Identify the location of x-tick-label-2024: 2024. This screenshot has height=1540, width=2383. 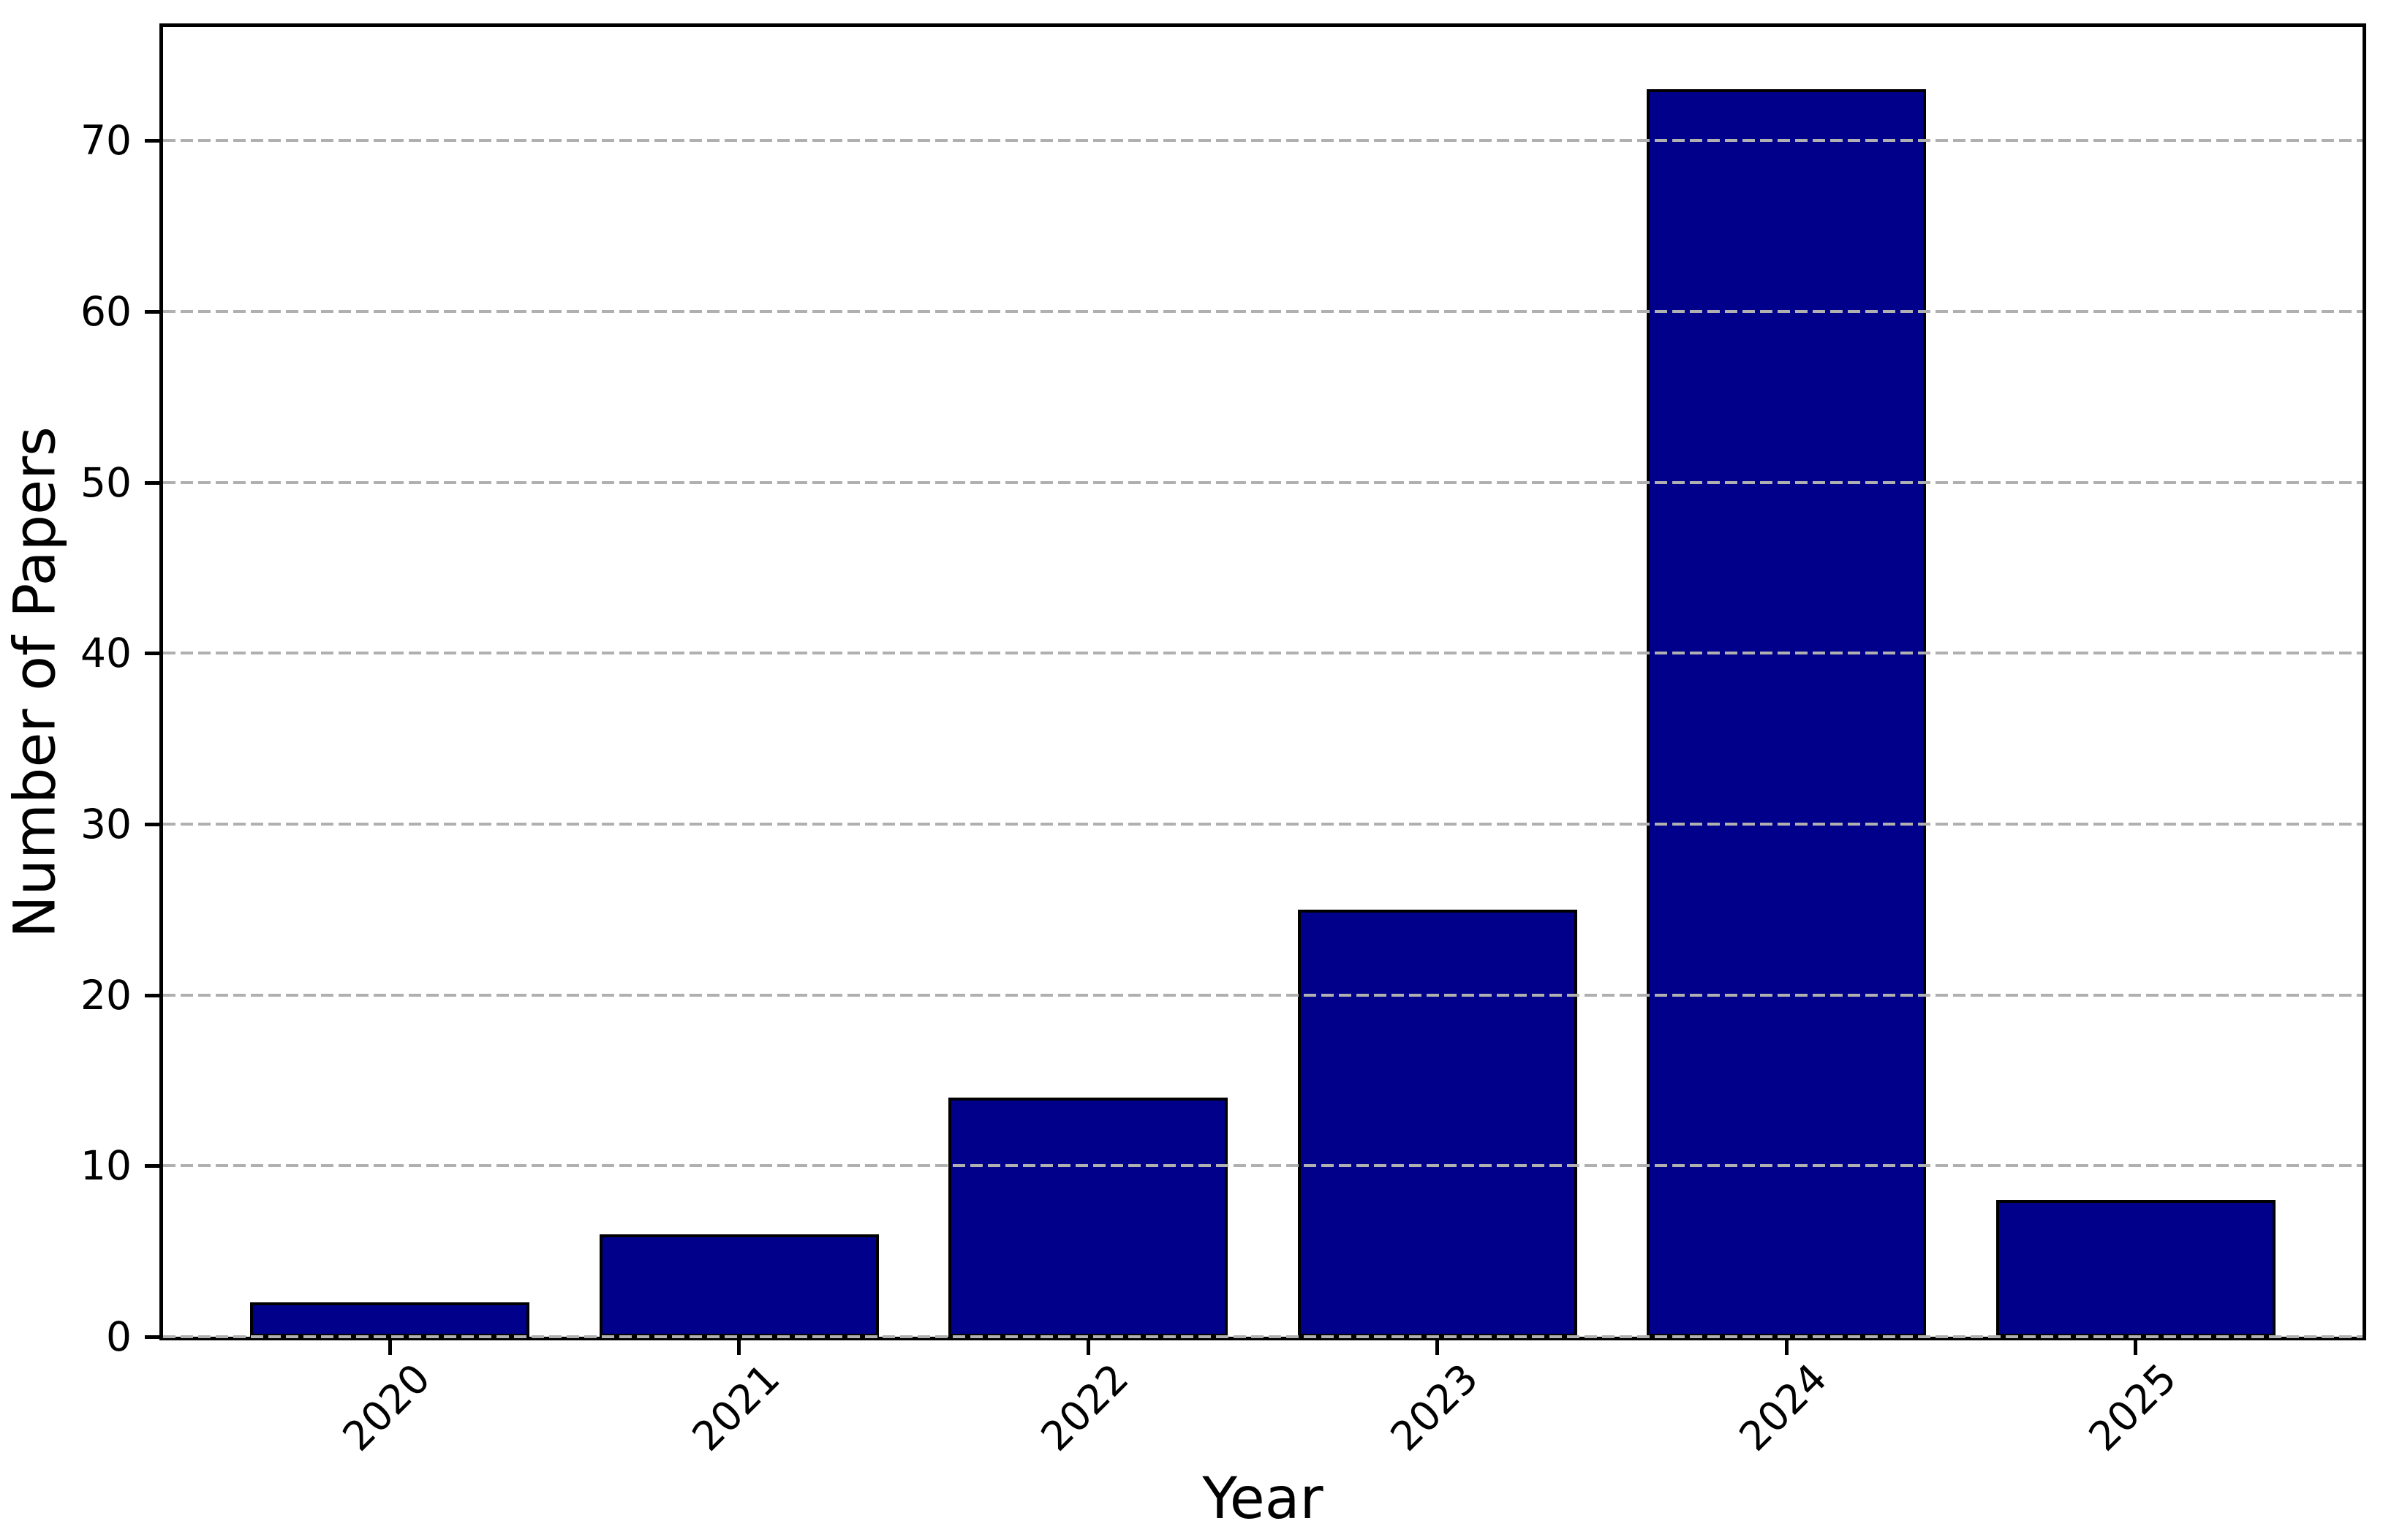
(1783, 1407).